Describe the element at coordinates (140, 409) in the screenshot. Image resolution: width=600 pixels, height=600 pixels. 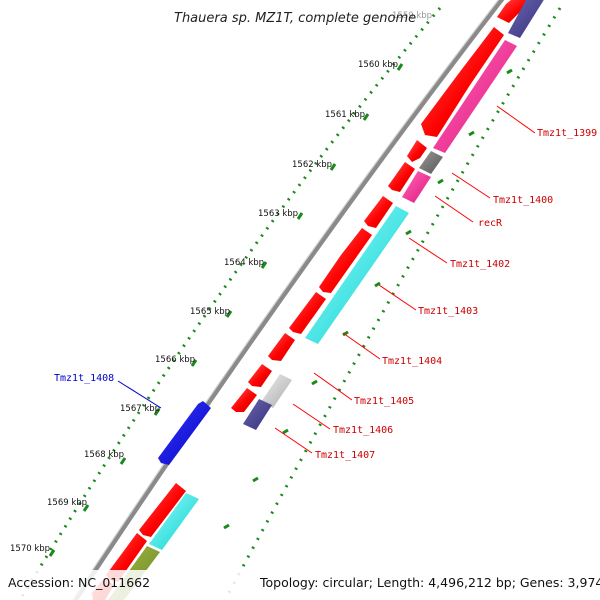
I see `scale-label-1567: 1567 kbp` at that location.